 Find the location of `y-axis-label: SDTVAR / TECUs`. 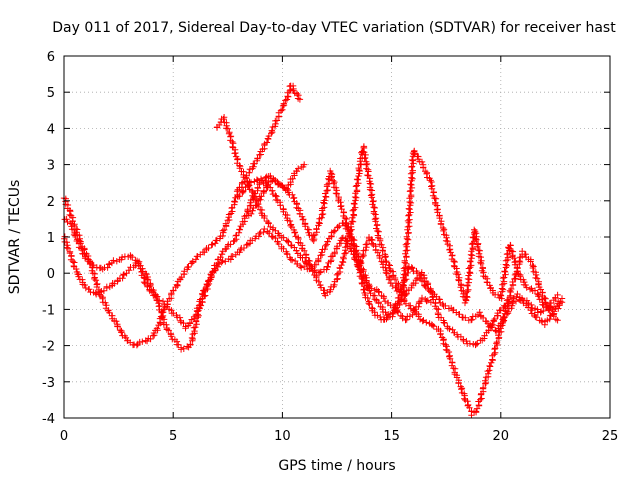

y-axis-label: SDTVAR / TECUs is located at coordinates (15, 237).